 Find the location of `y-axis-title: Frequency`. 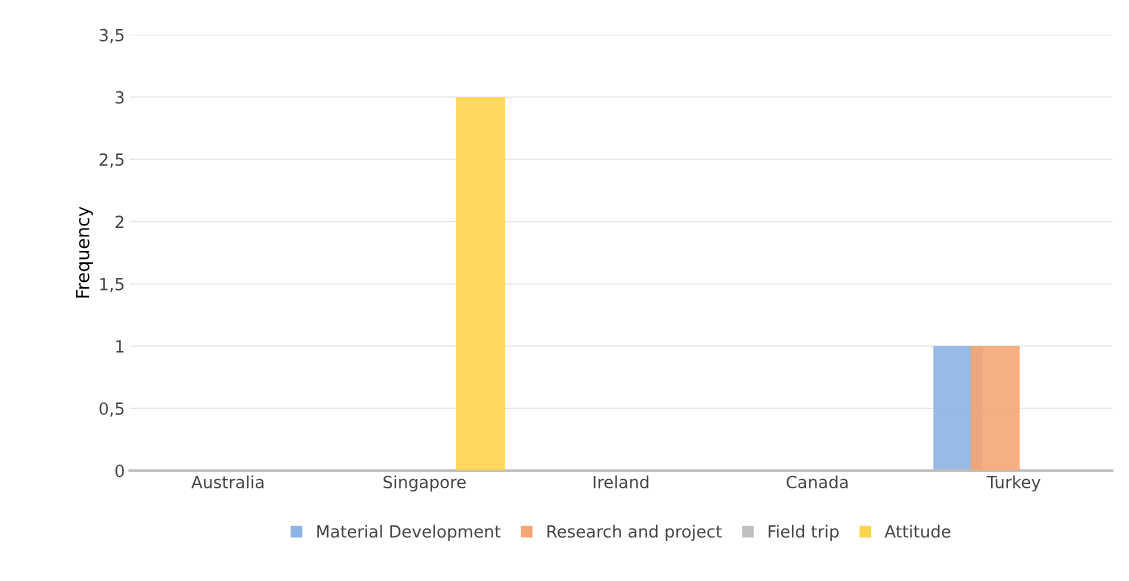

y-axis-title: Frequency is located at coordinates (84, 252).